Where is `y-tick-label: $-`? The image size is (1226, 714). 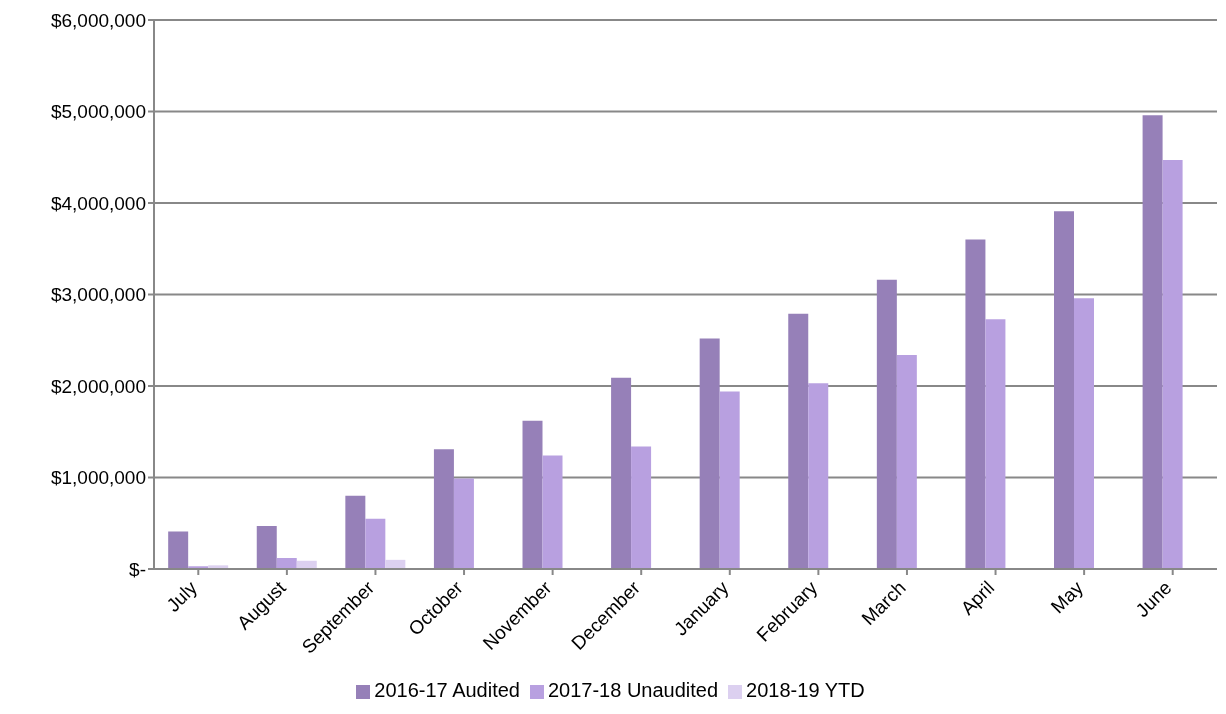 y-tick-label: $- is located at coordinates (137, 569).